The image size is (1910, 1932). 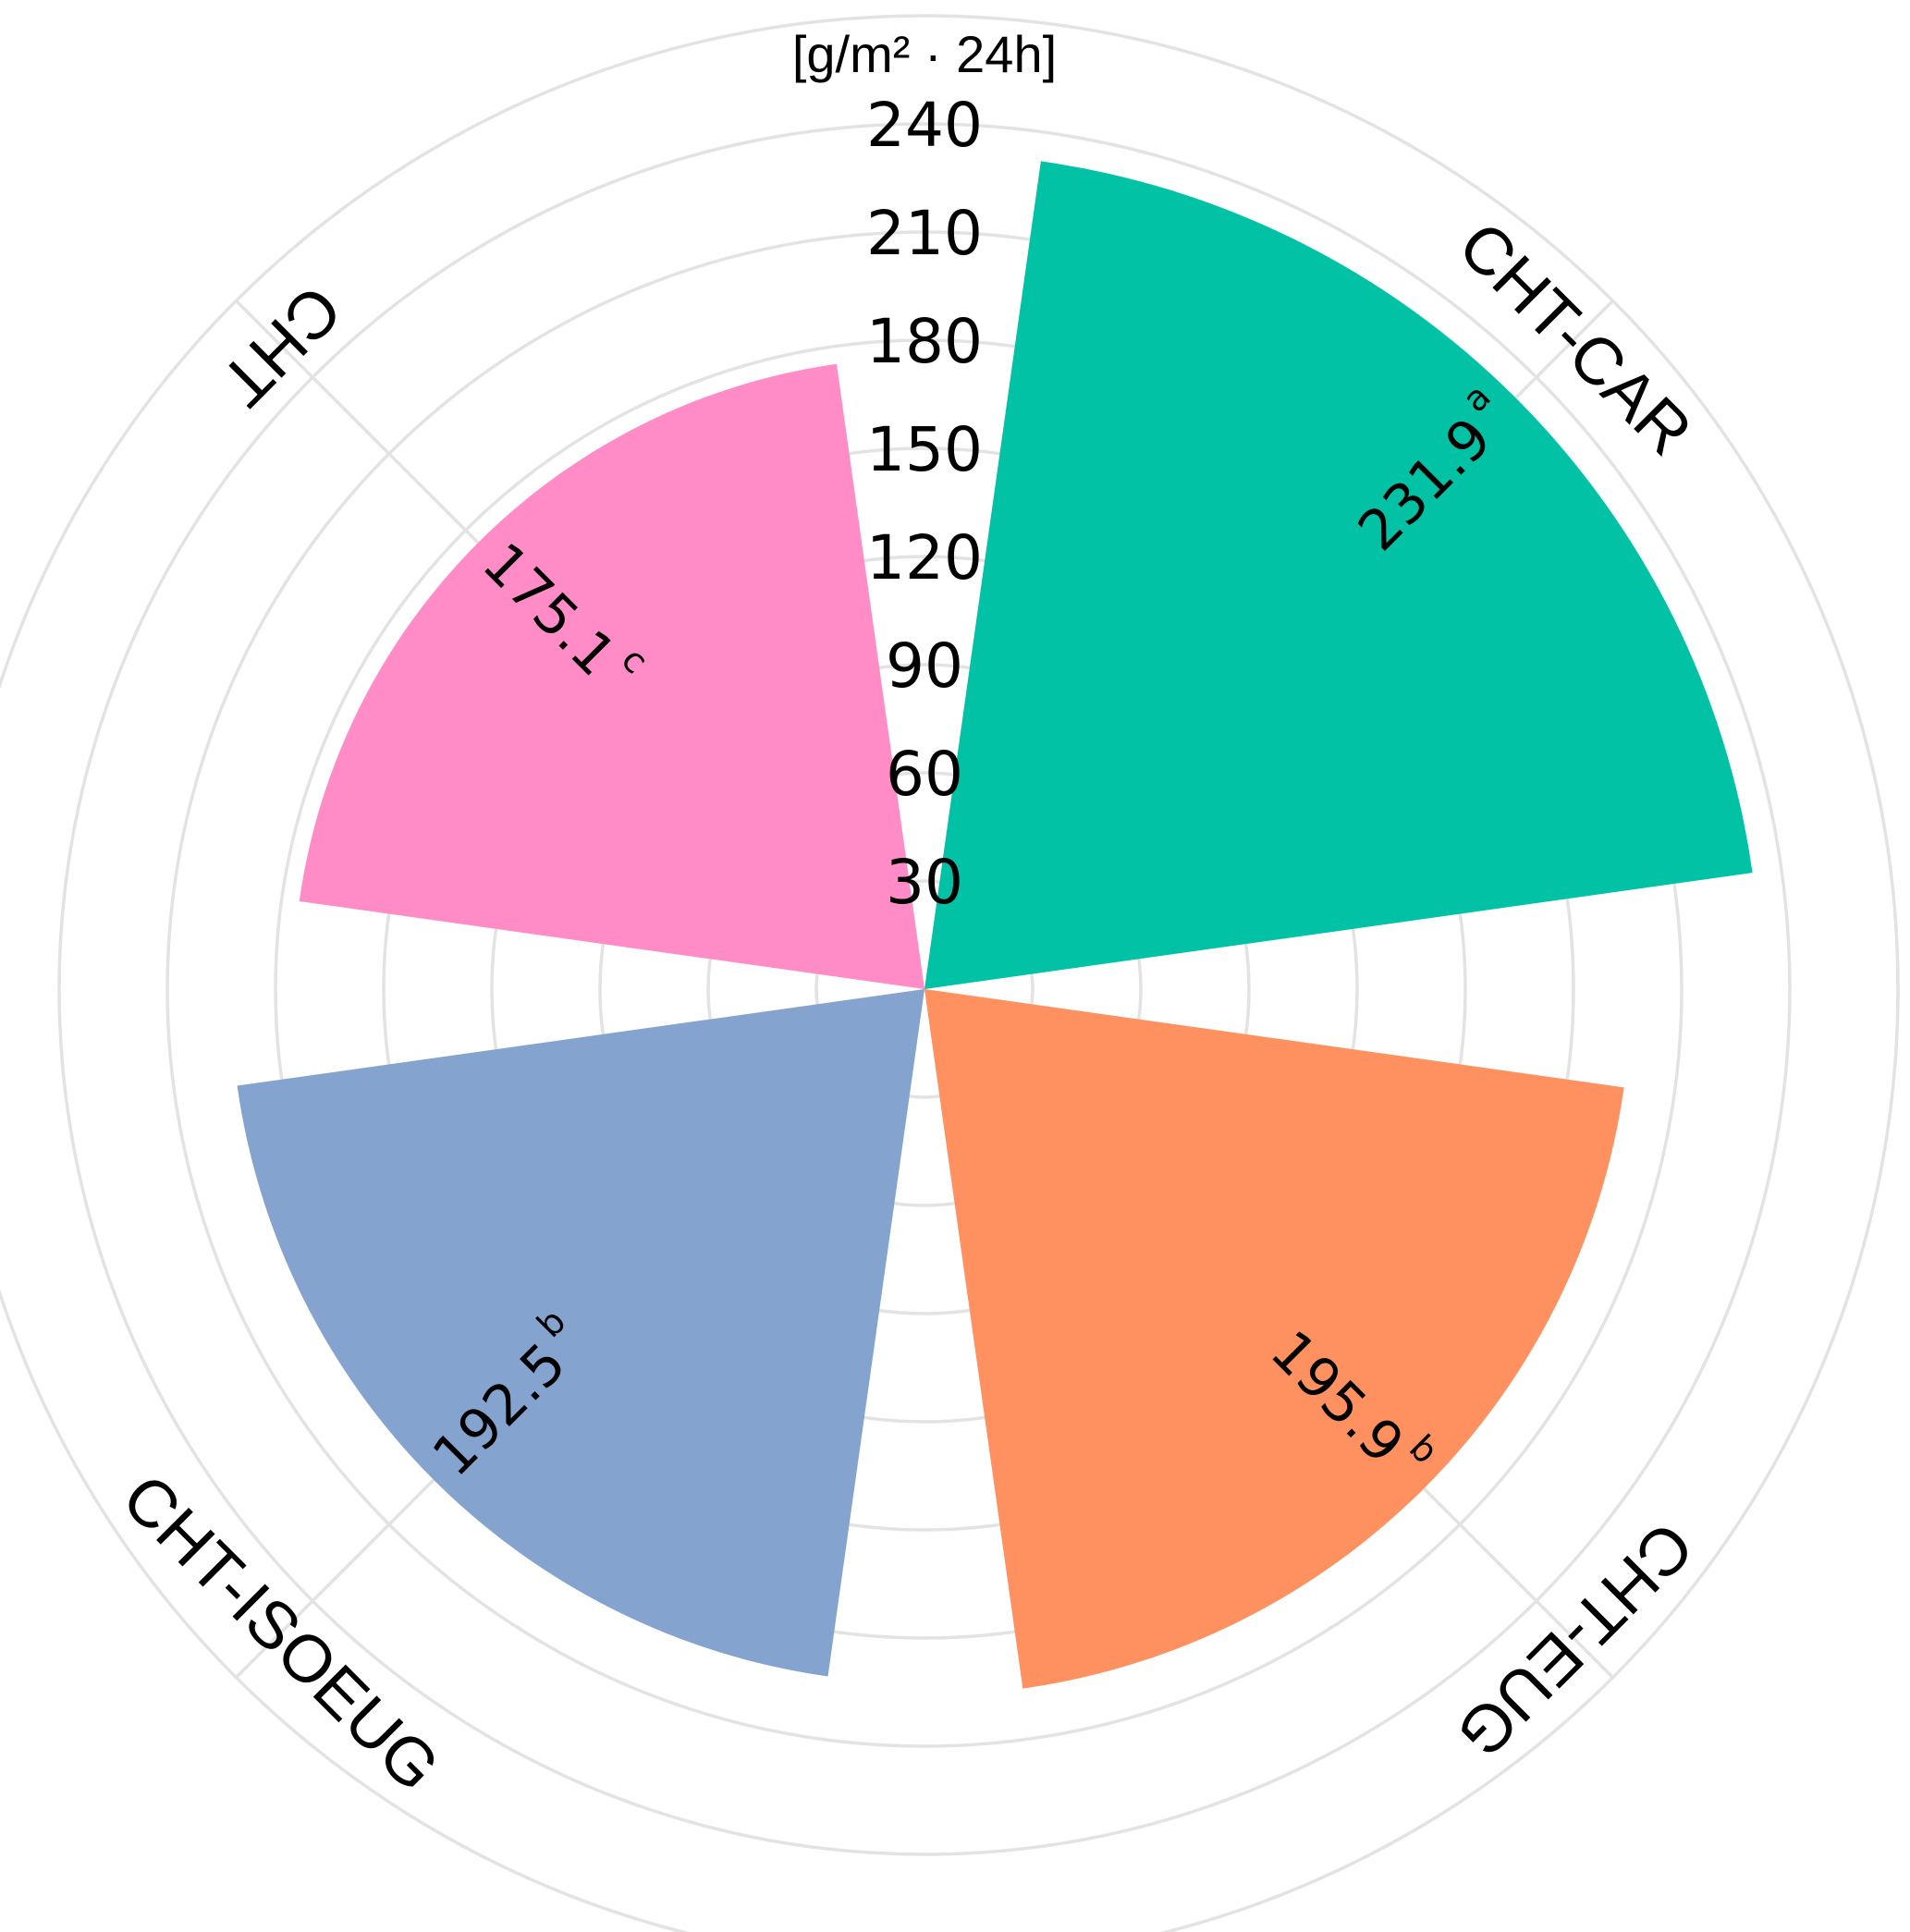 I want to click on r-tick-label-180: 180, so click(x=924, y=341).